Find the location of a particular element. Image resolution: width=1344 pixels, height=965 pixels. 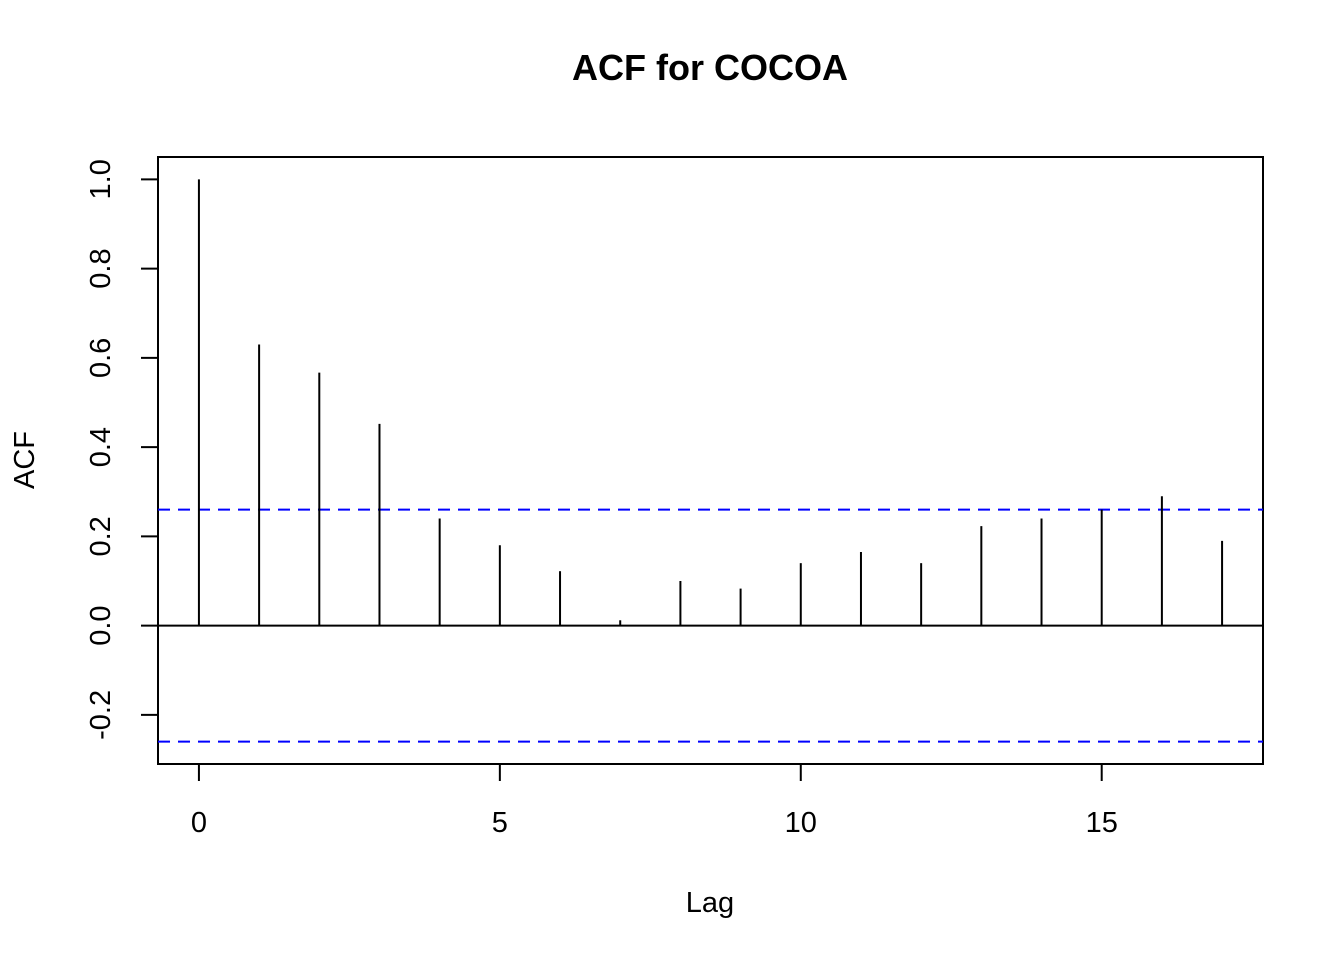

x-tick-label: 10 is located at coordinates (801, 823).